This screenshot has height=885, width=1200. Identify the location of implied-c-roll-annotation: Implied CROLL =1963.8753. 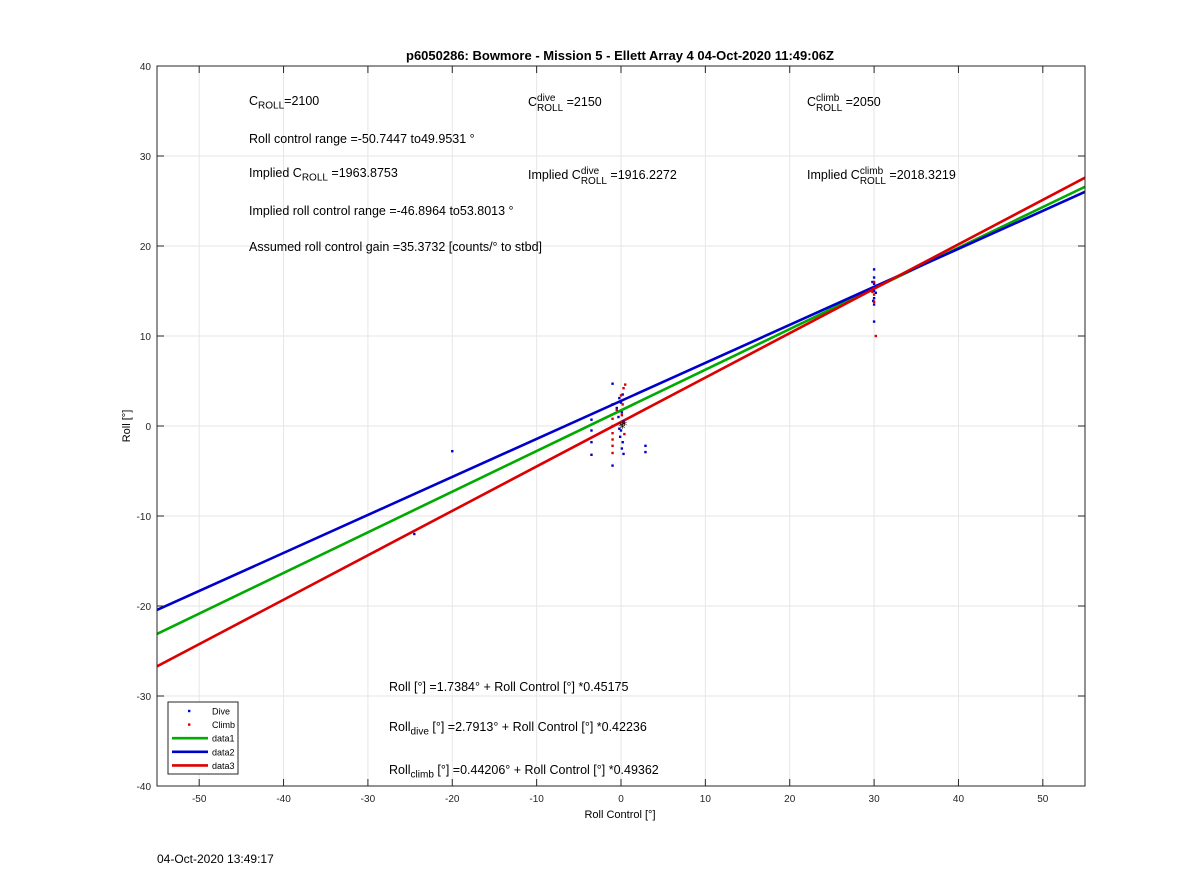
(323, 175).